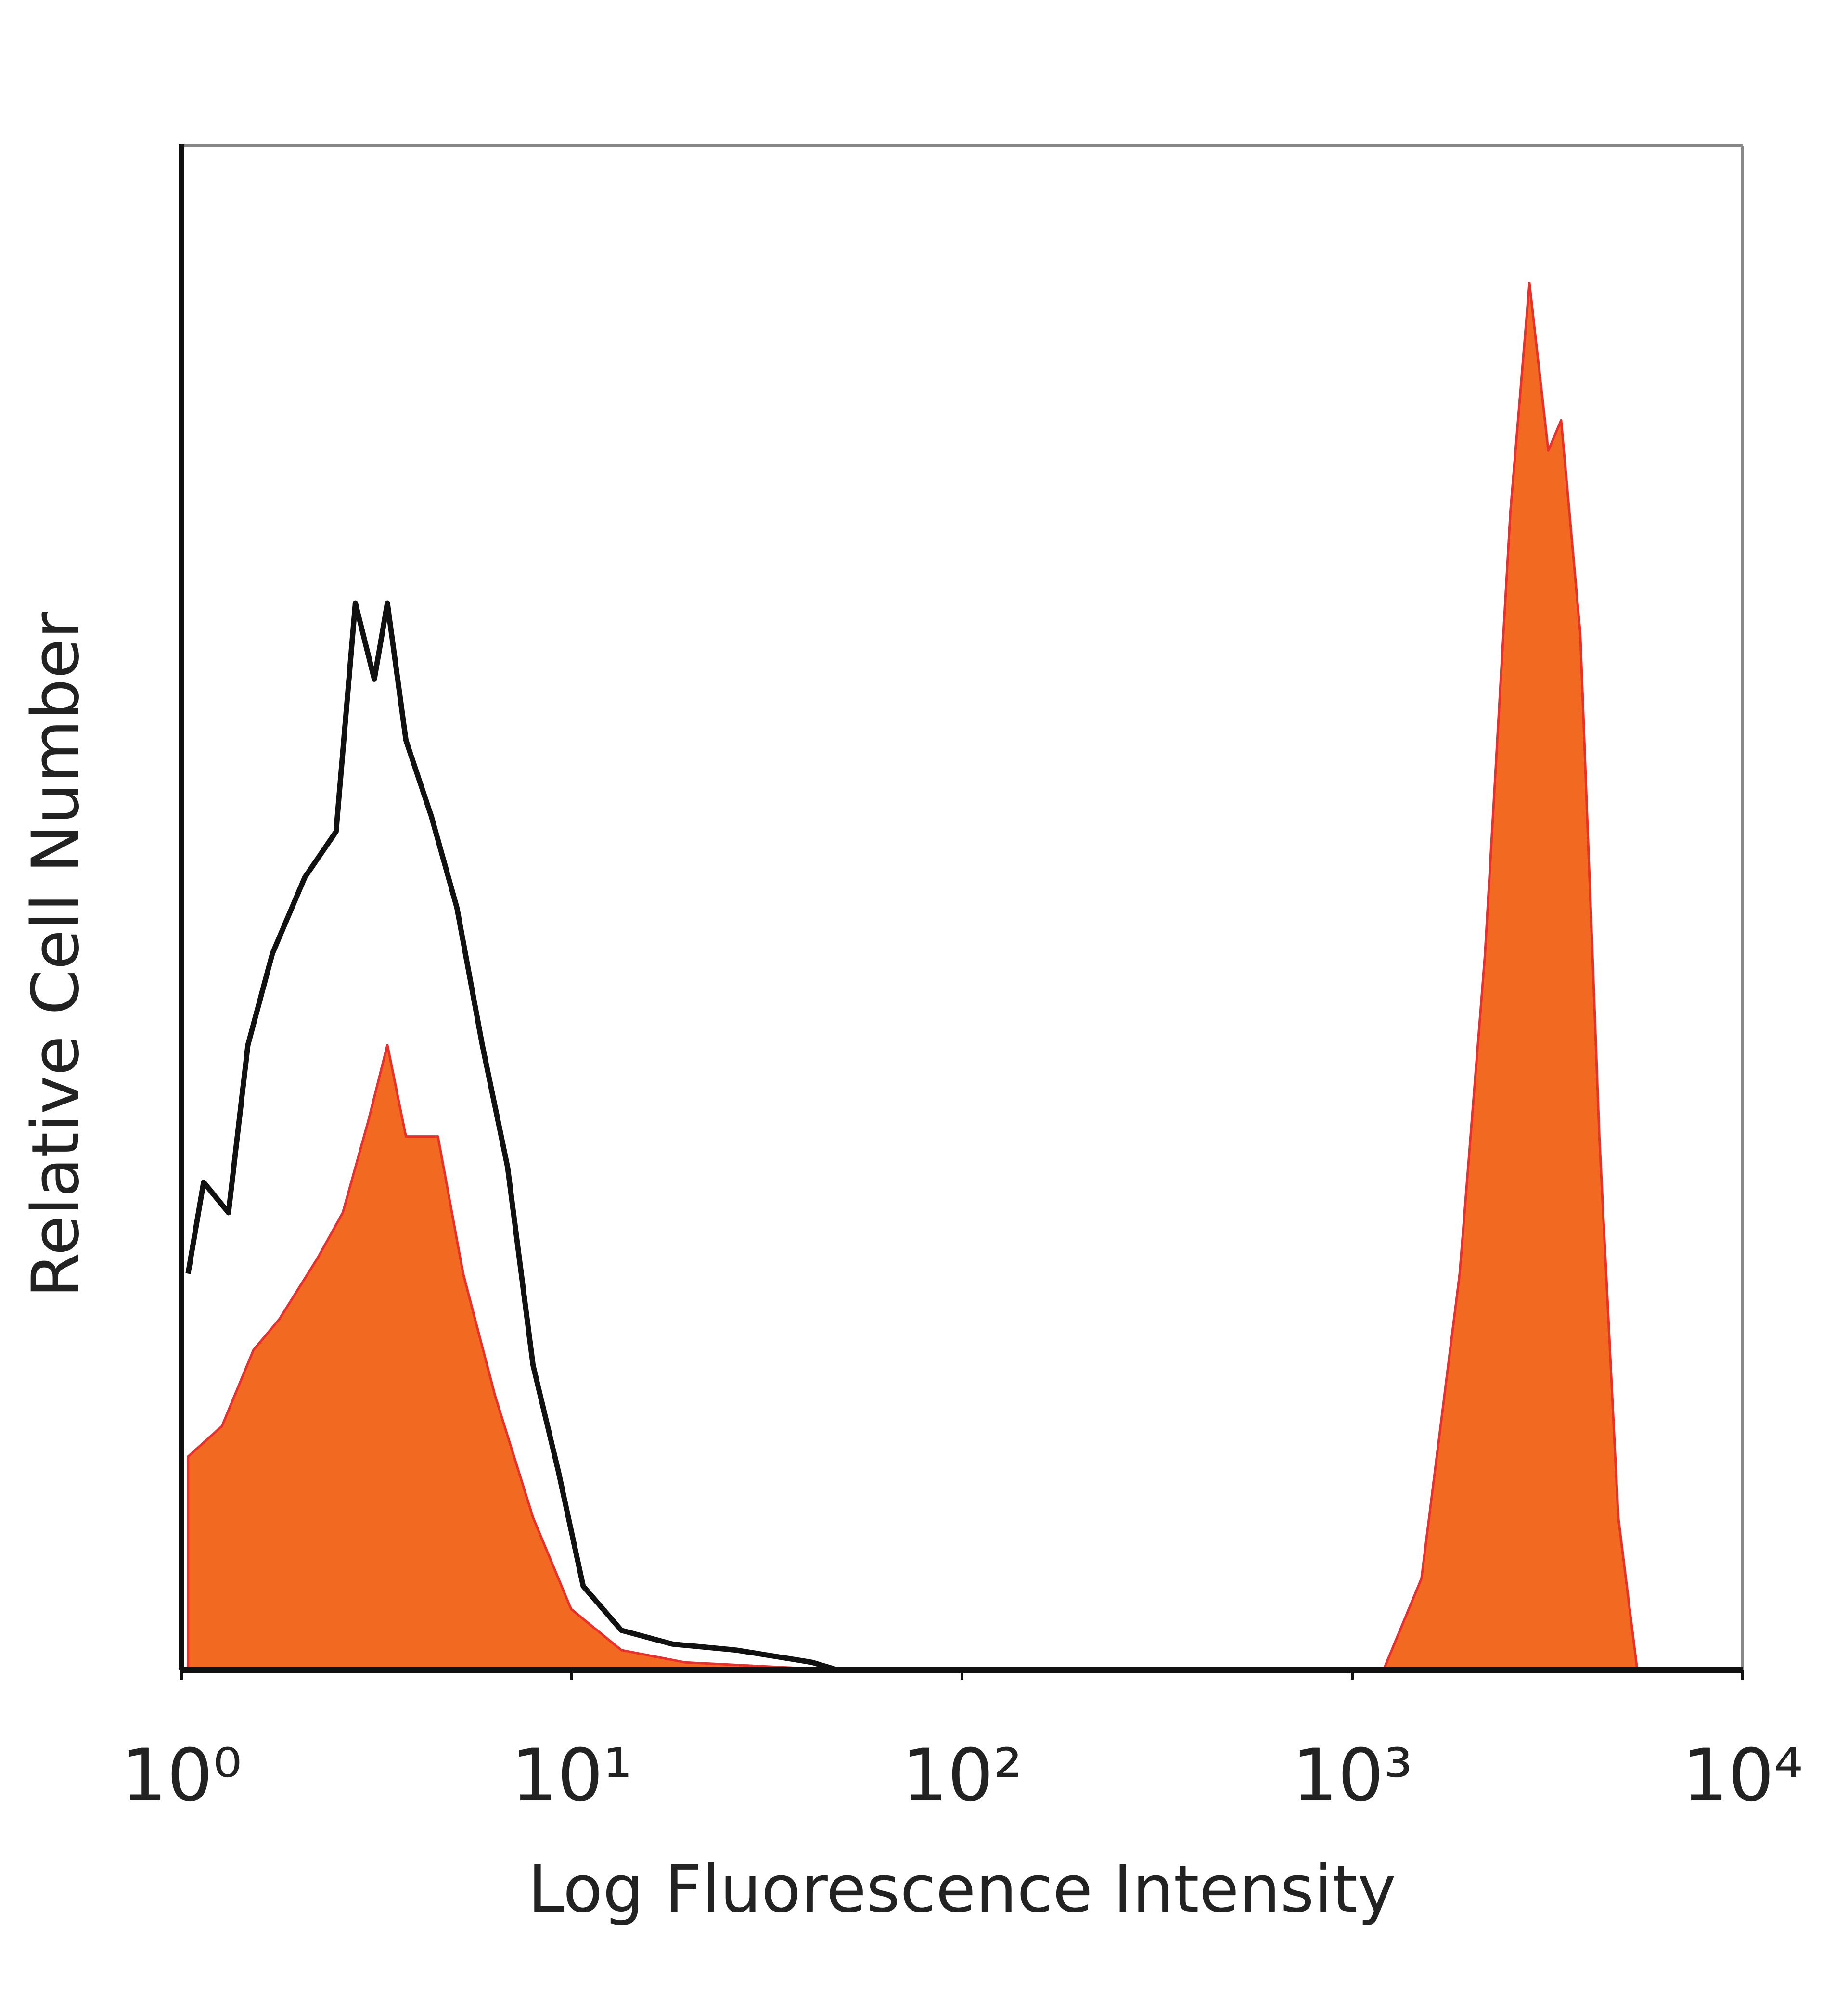 The image size is (1848, 2002). What do you see at coordinates (1352, 1776) in the screenshot?
I see `x-tick-label: 10³` at bounding box center [1352, 1776].